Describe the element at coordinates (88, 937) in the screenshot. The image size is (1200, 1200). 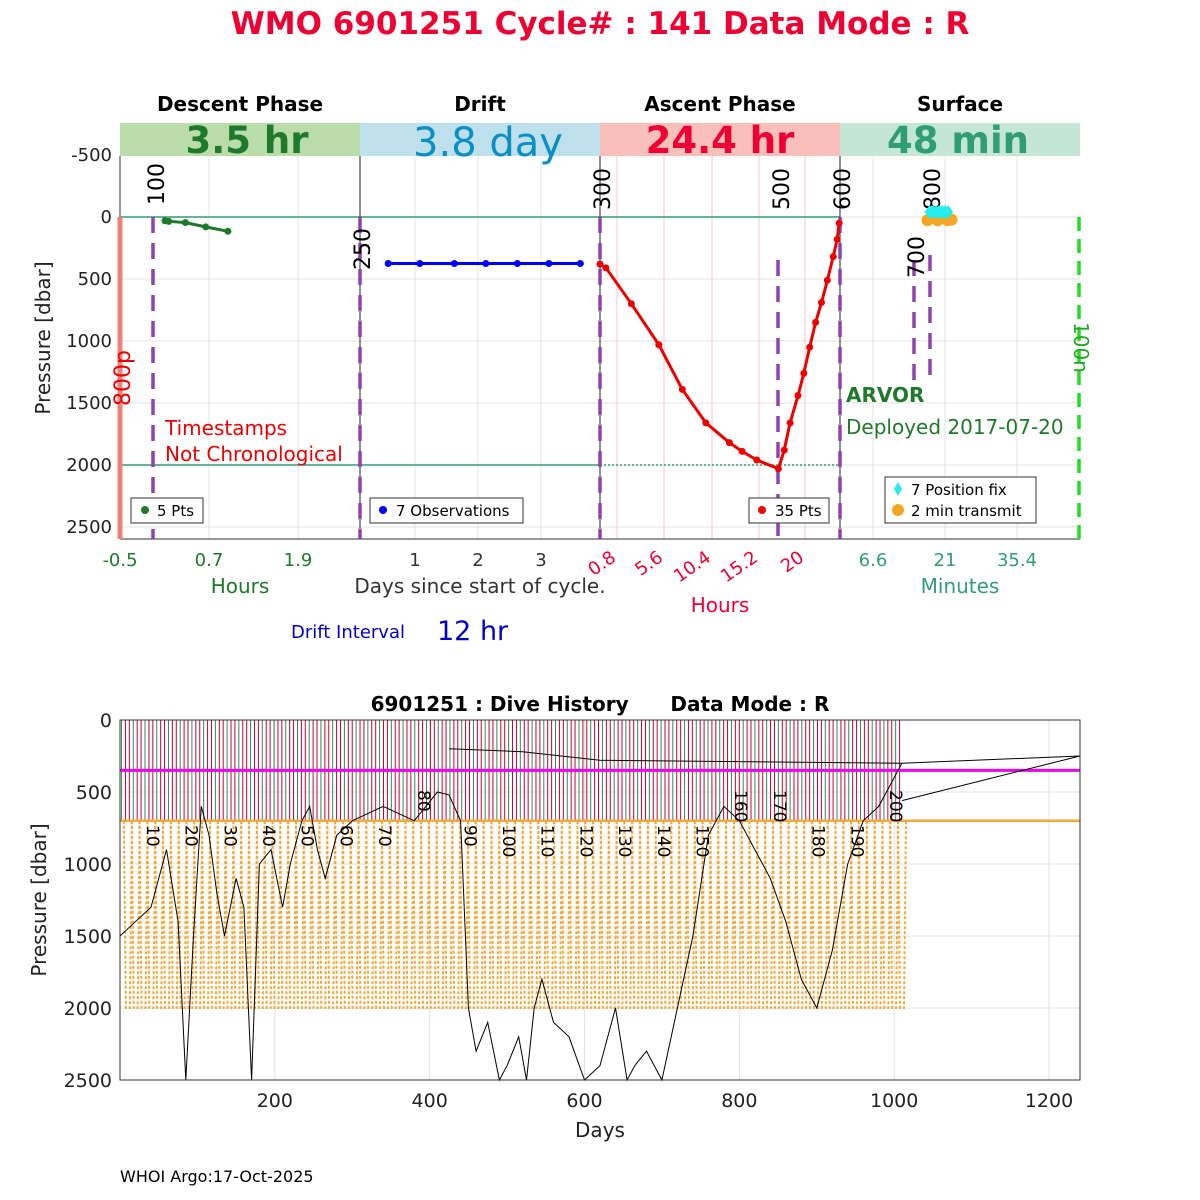
I see `bottom-y-tick-label: 1500` at that location.